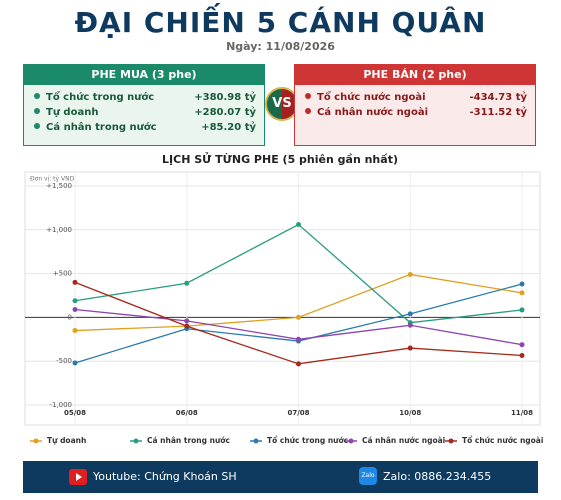 The height and width of the screenshot is (500, 561). I want to click on panel-title: PHE BÁN (2 phe), so click(415, 75).